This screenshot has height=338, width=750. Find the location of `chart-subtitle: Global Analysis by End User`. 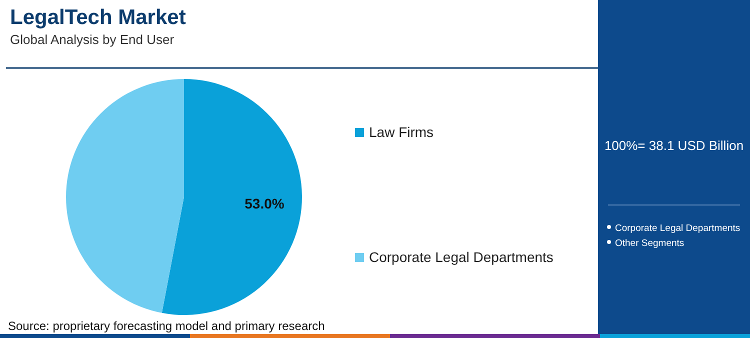

chart-subtitle: Global Analysis by End User is located at coordinates (92, 39).